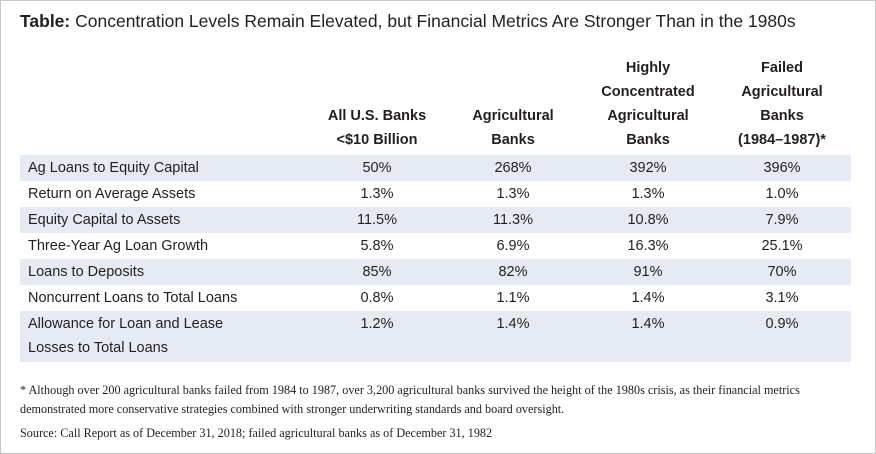  Describe the element at coordinates (782, 168) in the screenshot. I see `cell-value: 396%` at that location.